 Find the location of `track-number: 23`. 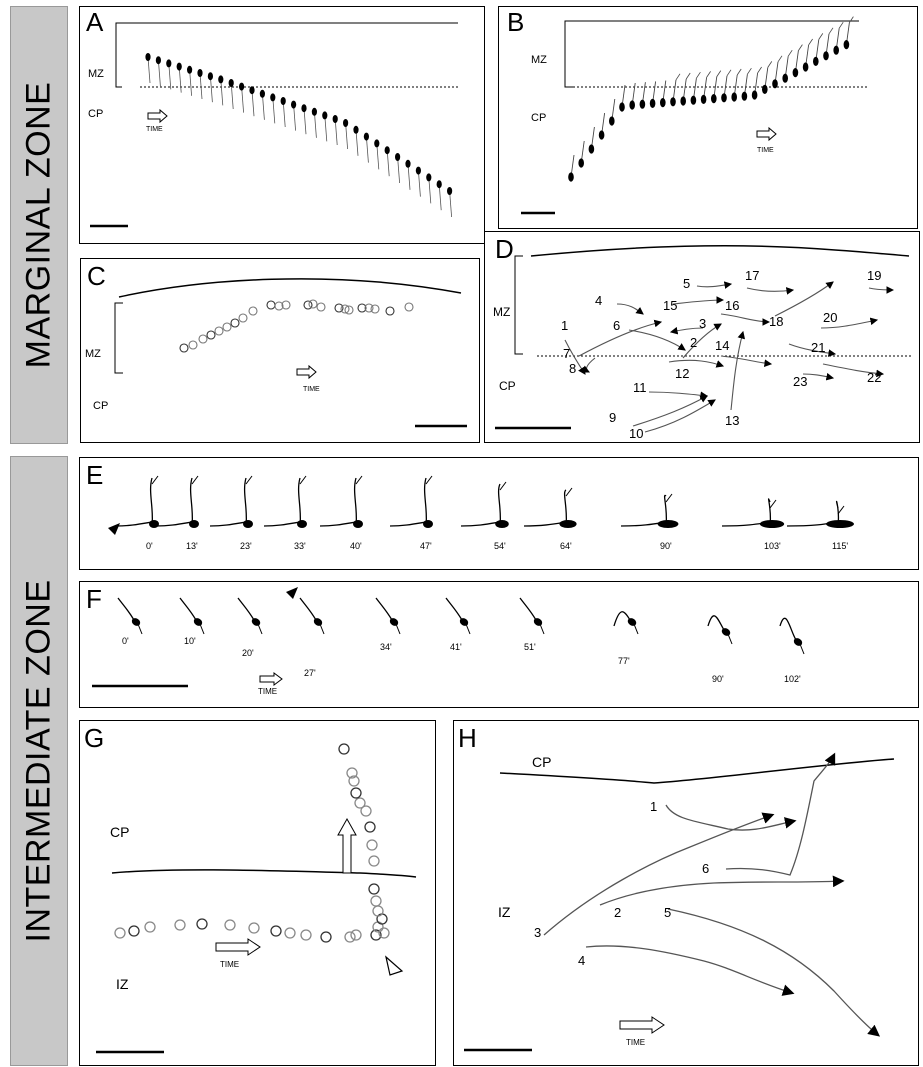

track-number: 23 is located at coordinates (800, 381).